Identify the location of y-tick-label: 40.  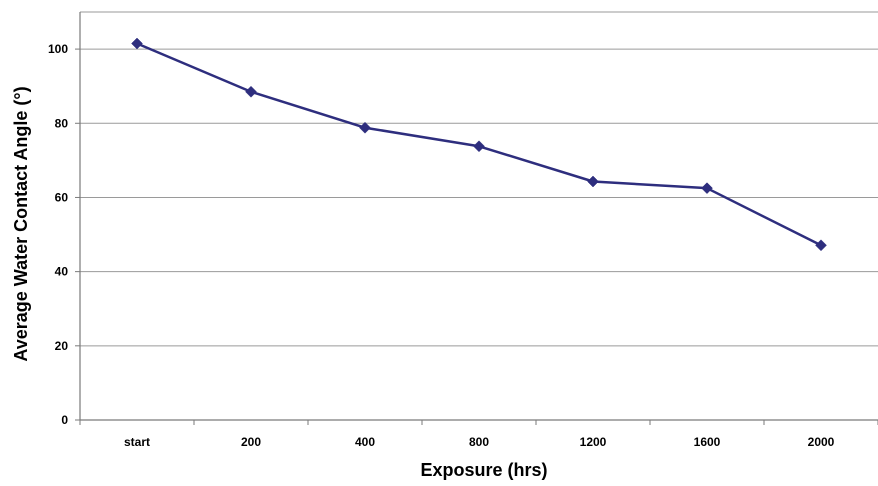
(62, 272).